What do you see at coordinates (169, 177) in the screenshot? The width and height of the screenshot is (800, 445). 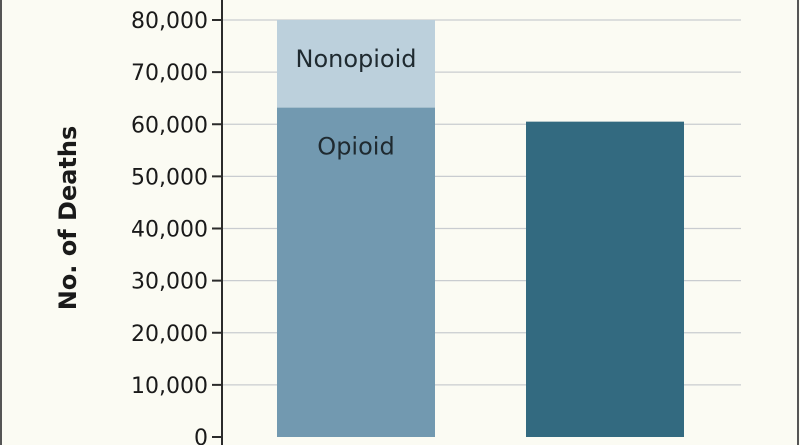 I see `y-tick-label: 50,000` at bounding box center [169, 177].